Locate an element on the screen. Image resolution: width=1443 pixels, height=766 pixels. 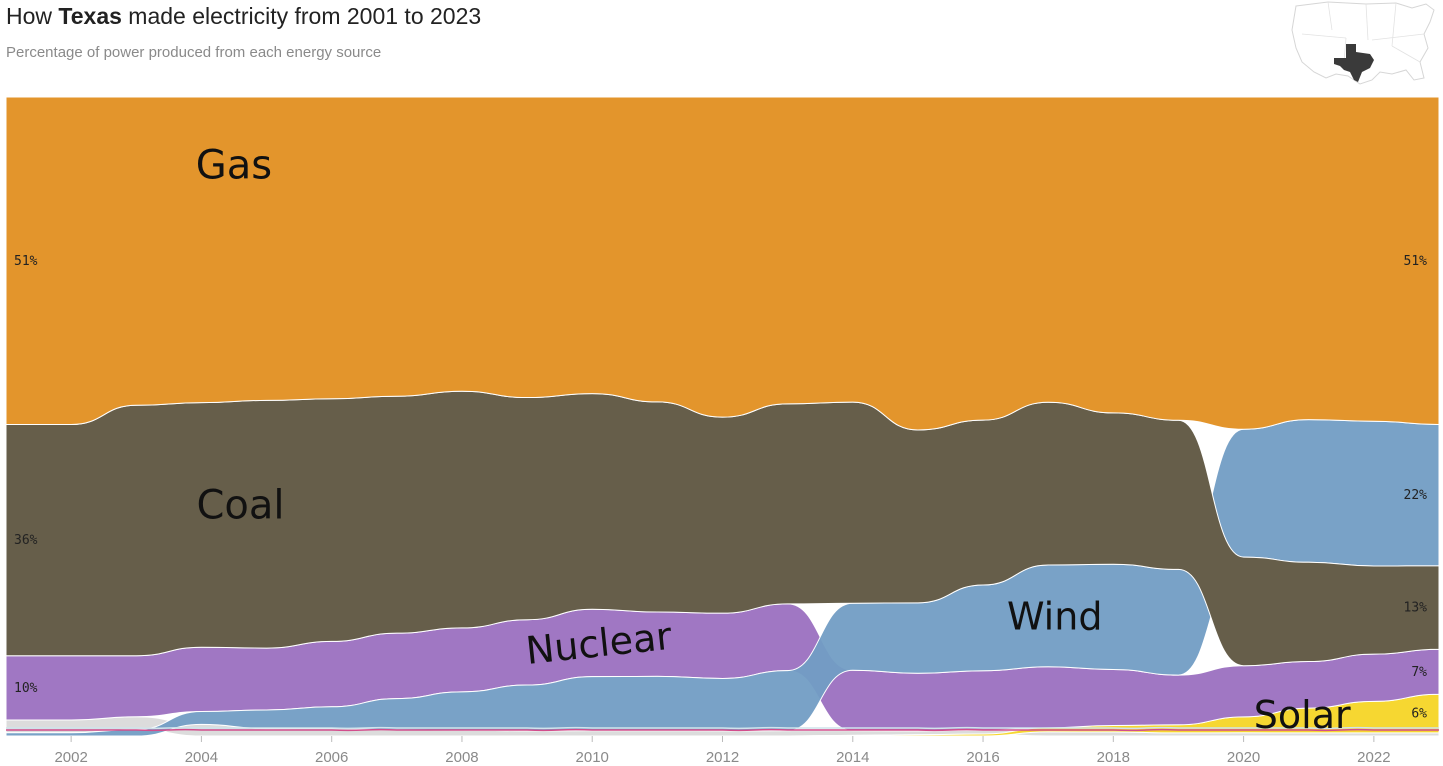
title-prefix: How is located at coordinates (32, 16).